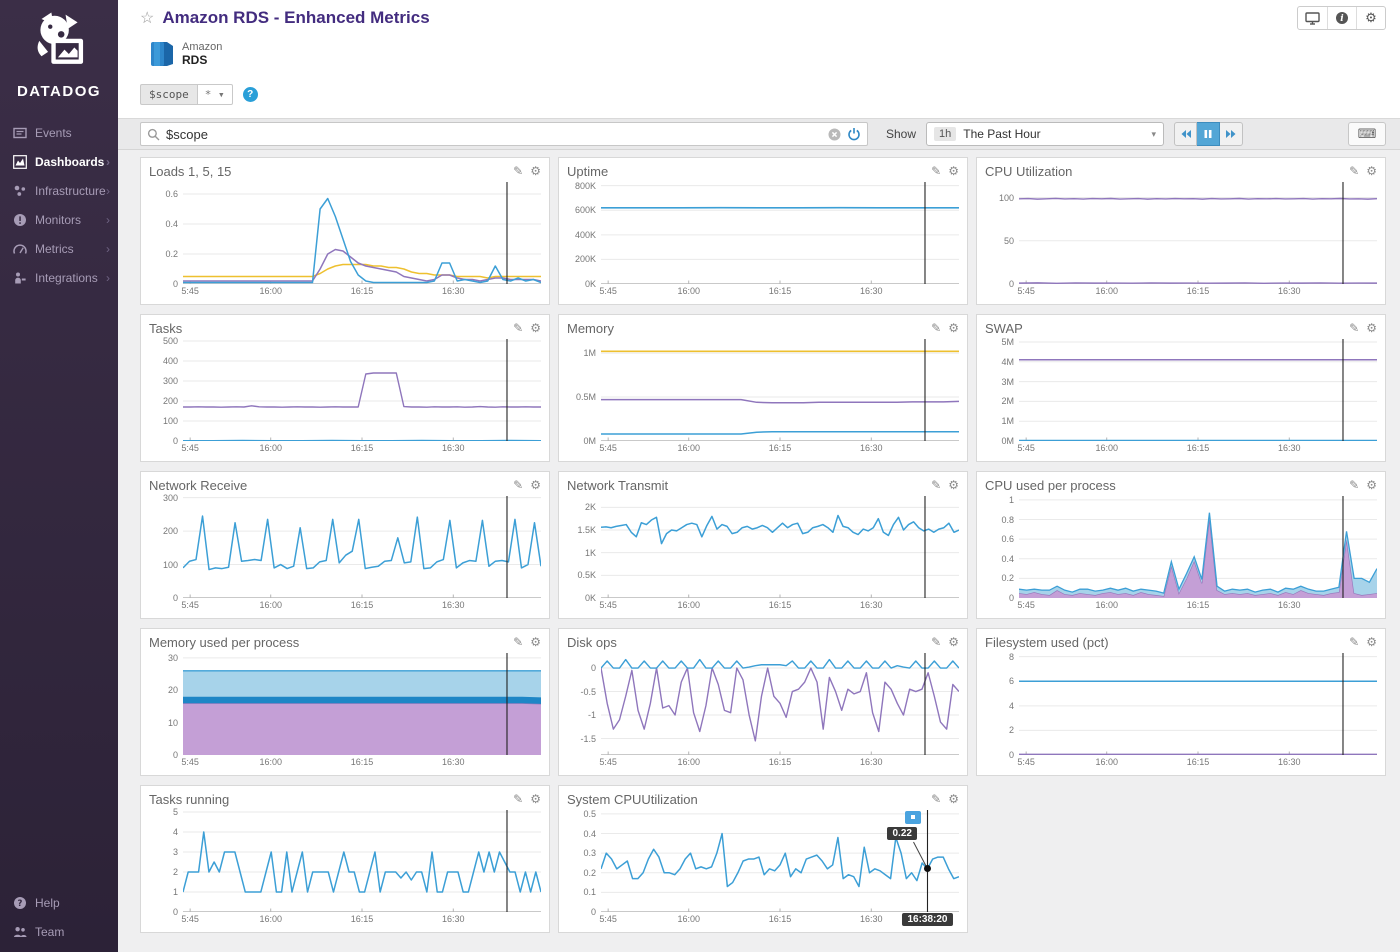 This screenshot has height=952, width=1400. Describe the element at coordinates (588, 171) in the screenshot. I see `chart-title: Uptime` at that location.